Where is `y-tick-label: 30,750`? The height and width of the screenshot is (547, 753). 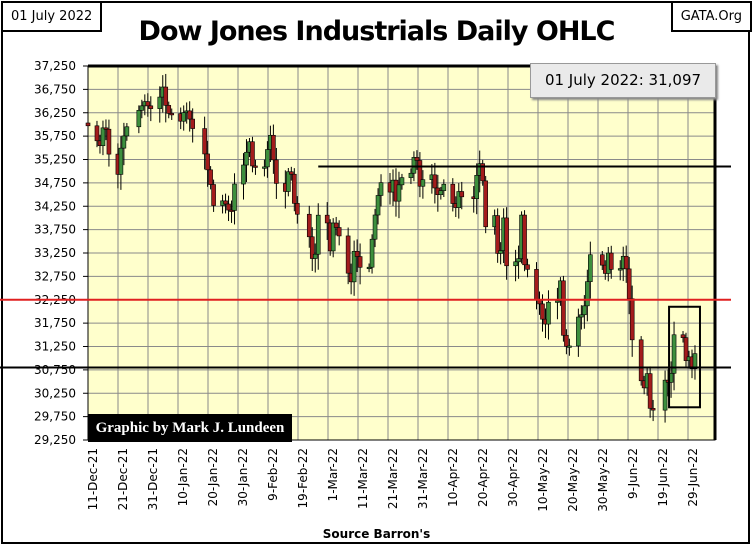
y-tick-label: 30,750 is located at coordinates (55, 370).